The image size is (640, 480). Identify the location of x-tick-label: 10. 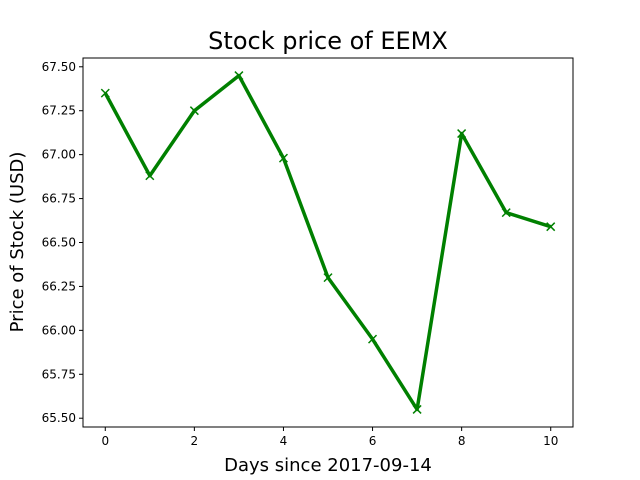
(550, 441).